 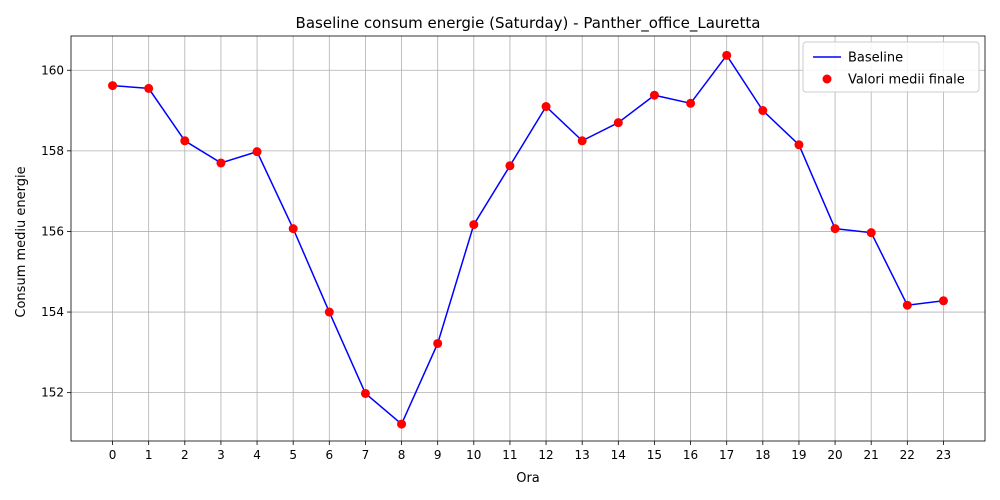 What do you see at coordinates (726, 455) in the screenshot?
I see `x-tick-label: 17` at bounding box center [726, 455].